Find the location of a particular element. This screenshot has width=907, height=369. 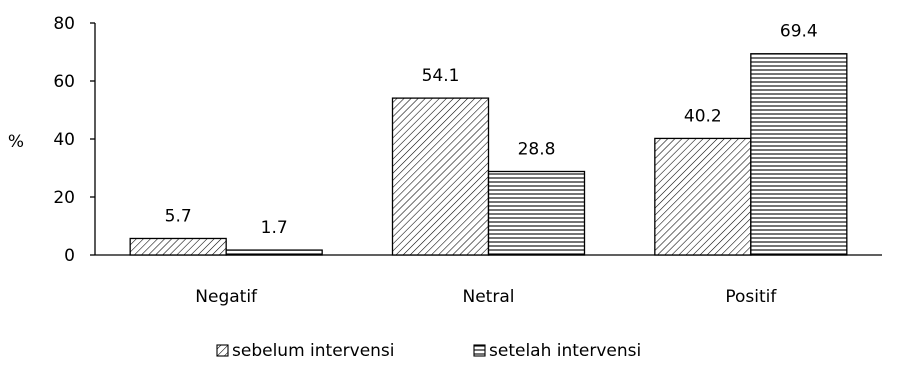

x-tick-label: Negatif is located at coordinates (226, 297).